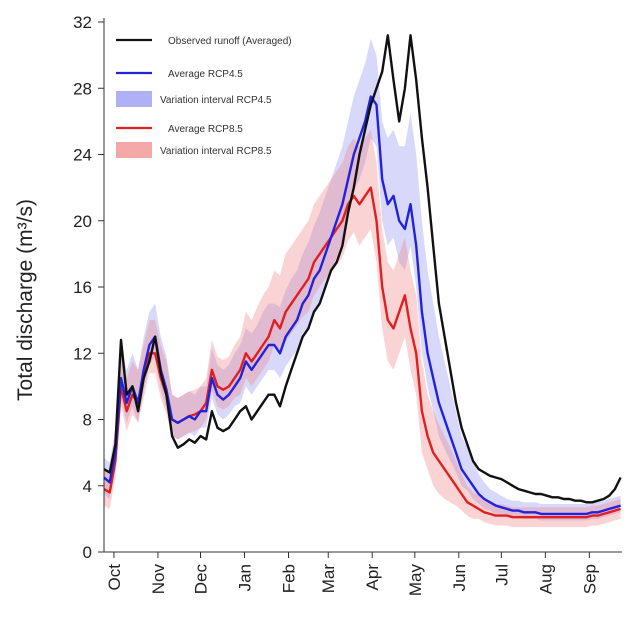  Describe the element at coordinates (25, 300) in the screenshot. I see `y-axis-title: Total discharge (m³/s)` at that location.